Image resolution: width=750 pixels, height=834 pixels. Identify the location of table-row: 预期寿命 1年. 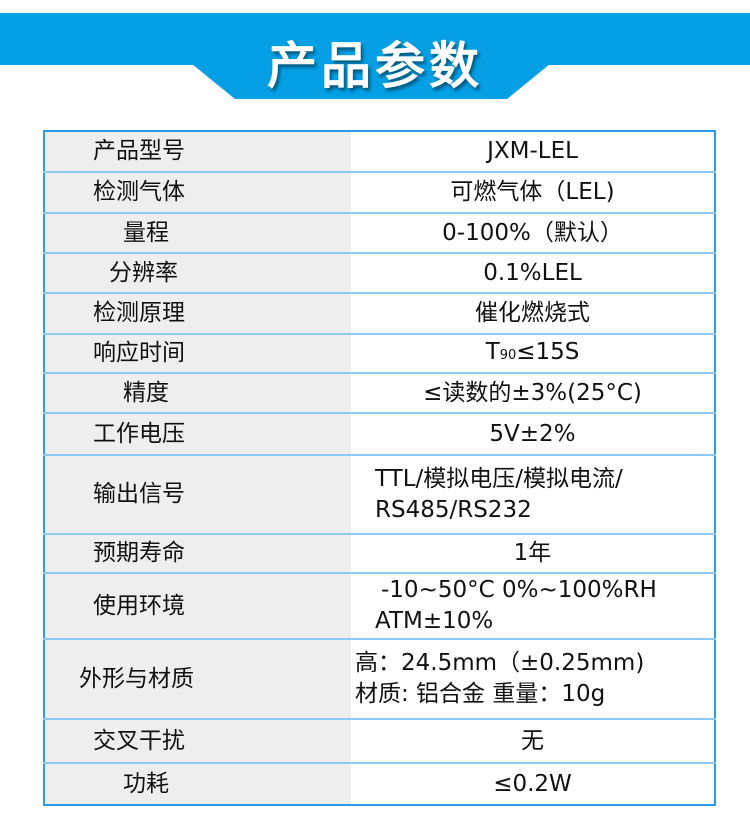
(379, 554).